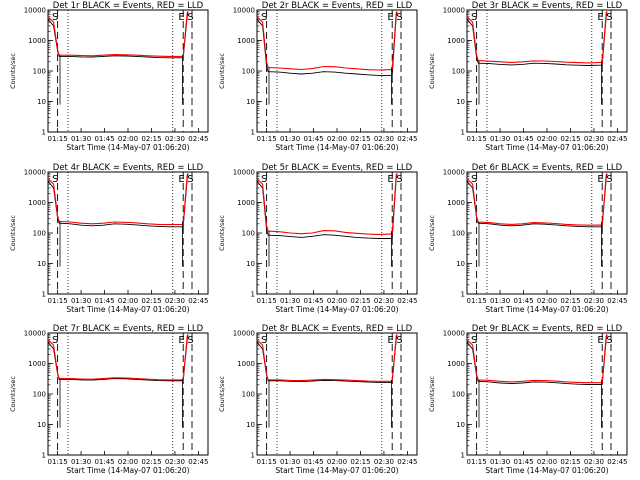  I want to click on panel-title: Det 5r BLACK = Events, RED = LLD, so click(337, 168).